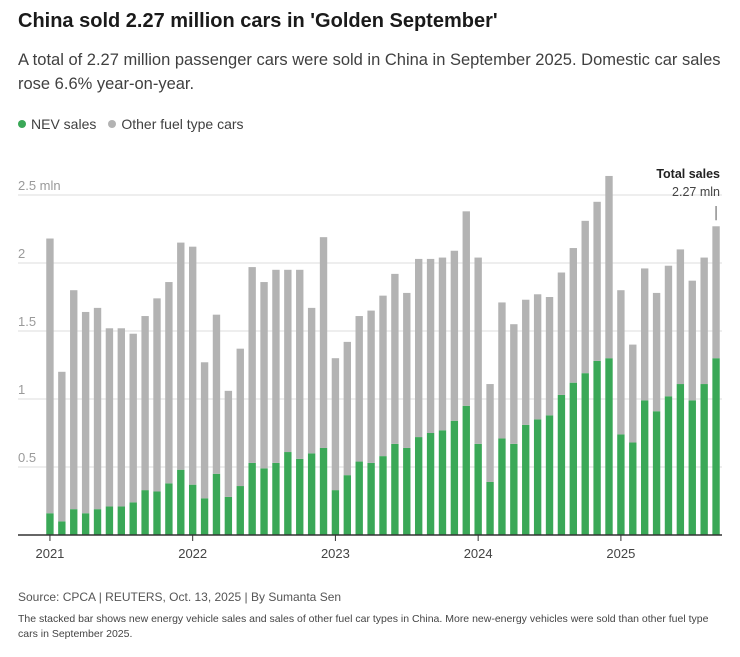 Image resolution: width=740 pixels, height=657 pixels. What do you see at coordinates (335, 553) in the screenshot?
I see `x-tick-label: 2023` at bounding box center [335, 553].